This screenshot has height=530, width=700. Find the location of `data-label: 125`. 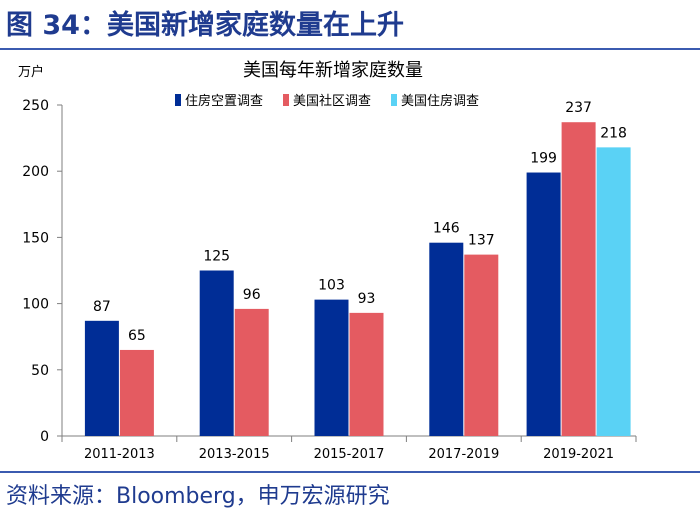

data-label: 125 is located at coordinates (216, 257).